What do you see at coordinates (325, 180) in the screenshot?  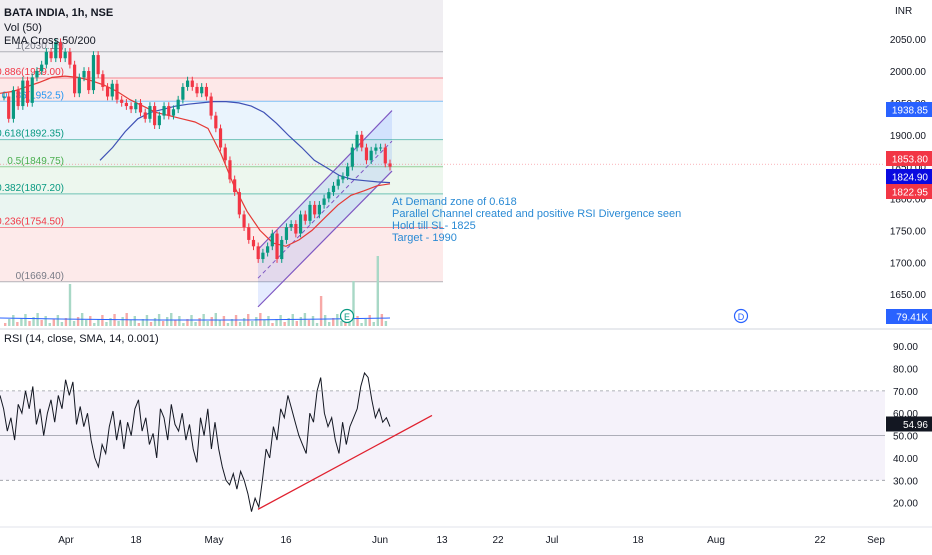 I see `channel-upper-line` at bounding box center [325, 180].